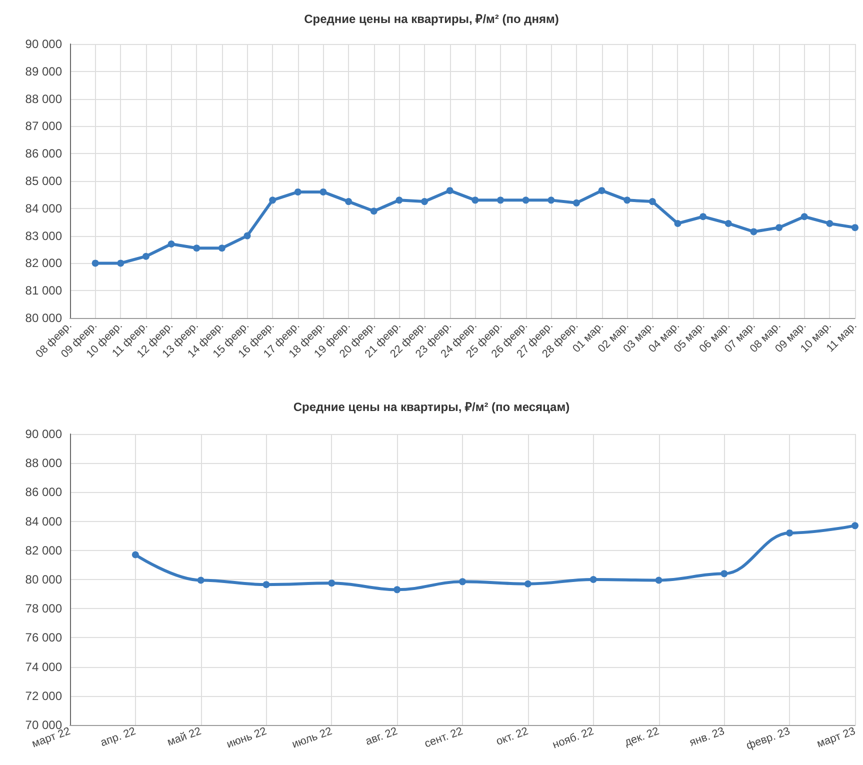  I want to click on x-tick-label: май 22, so click(184, 737).